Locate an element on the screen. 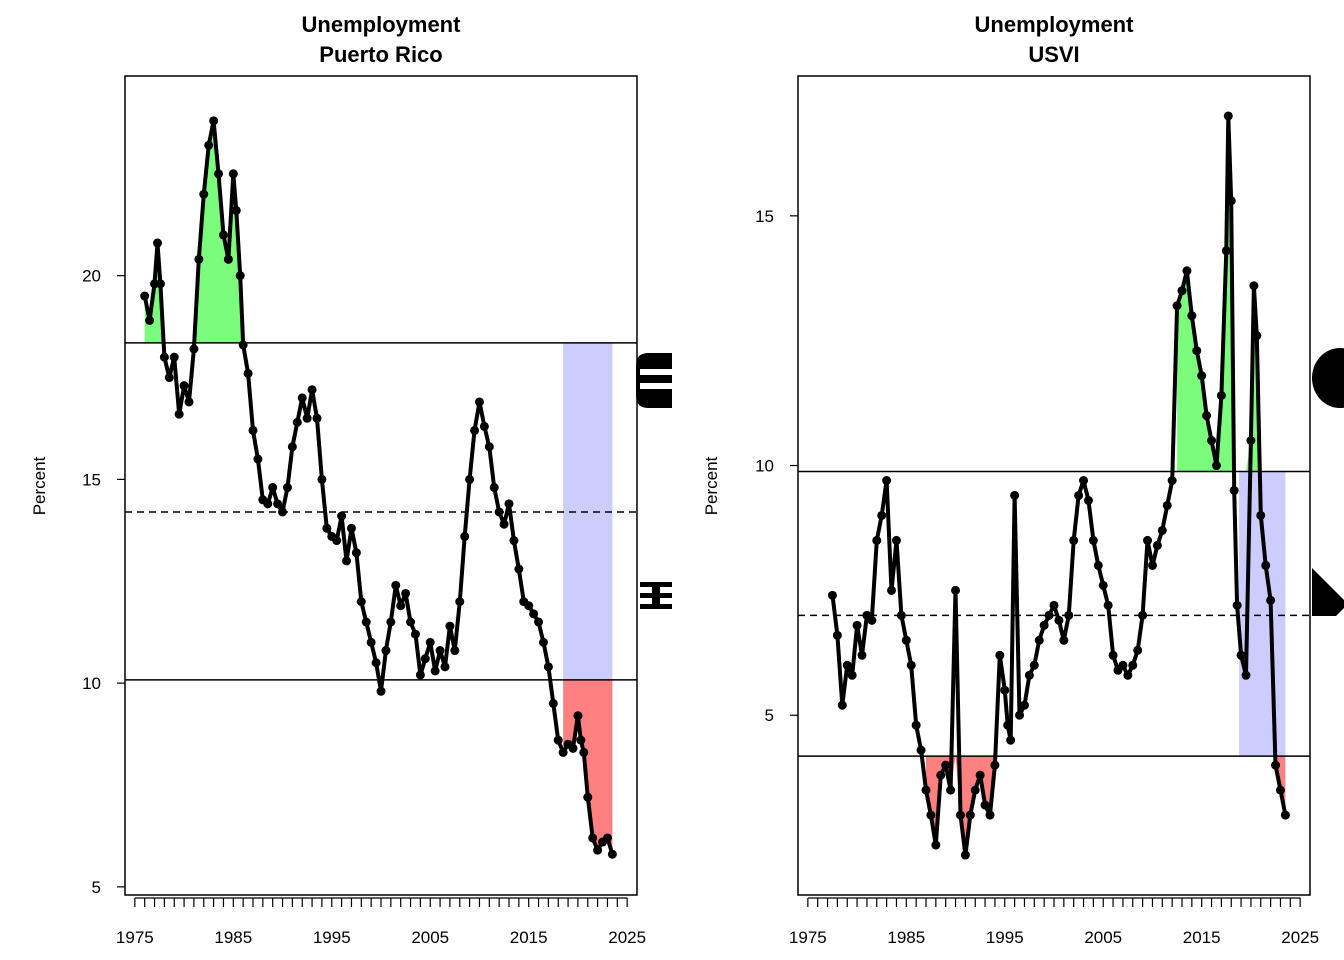 The image size is (1344, 960). usvi-title: Unemployment is located at coordinates (1055, 24).